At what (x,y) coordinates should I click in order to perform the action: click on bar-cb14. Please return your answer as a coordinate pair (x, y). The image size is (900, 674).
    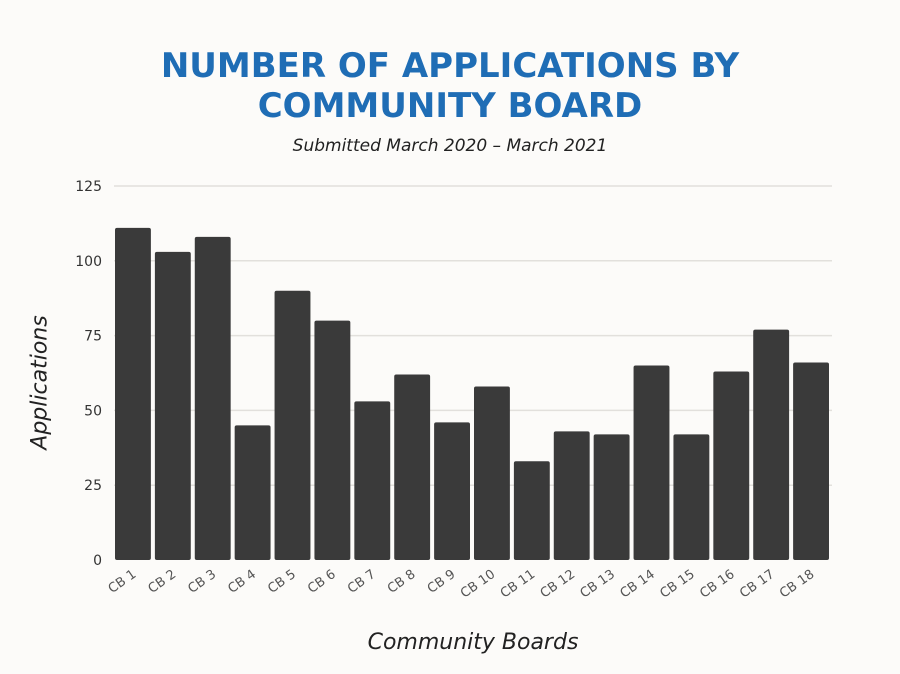
    Looking at the image, I should click on (651, 462).